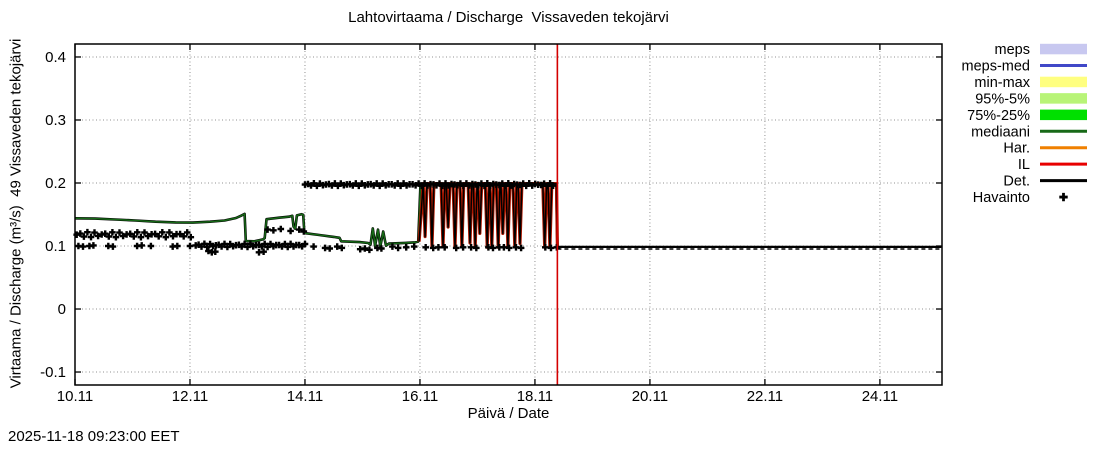  I want to click on y-tick-label: -0.1, so click(53, 372).